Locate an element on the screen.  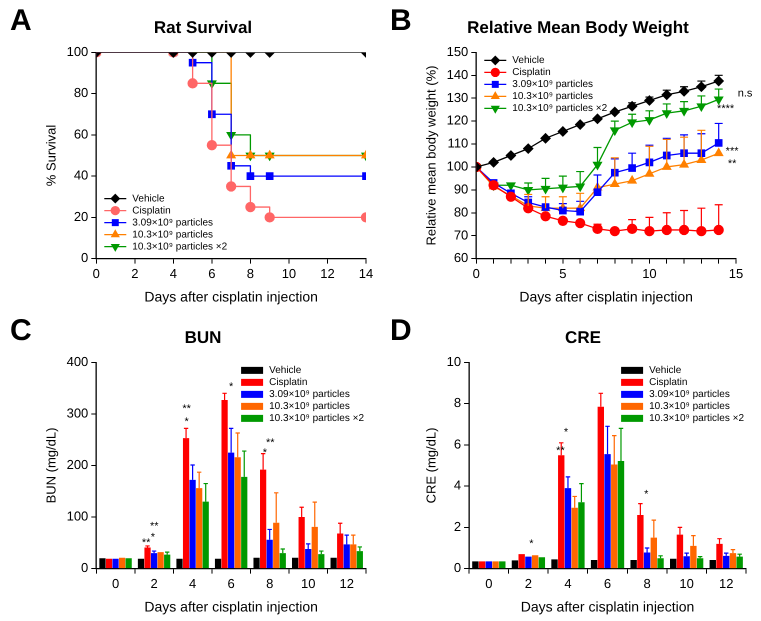
x-tick-label: 5 is located at coordinates (562, 273).